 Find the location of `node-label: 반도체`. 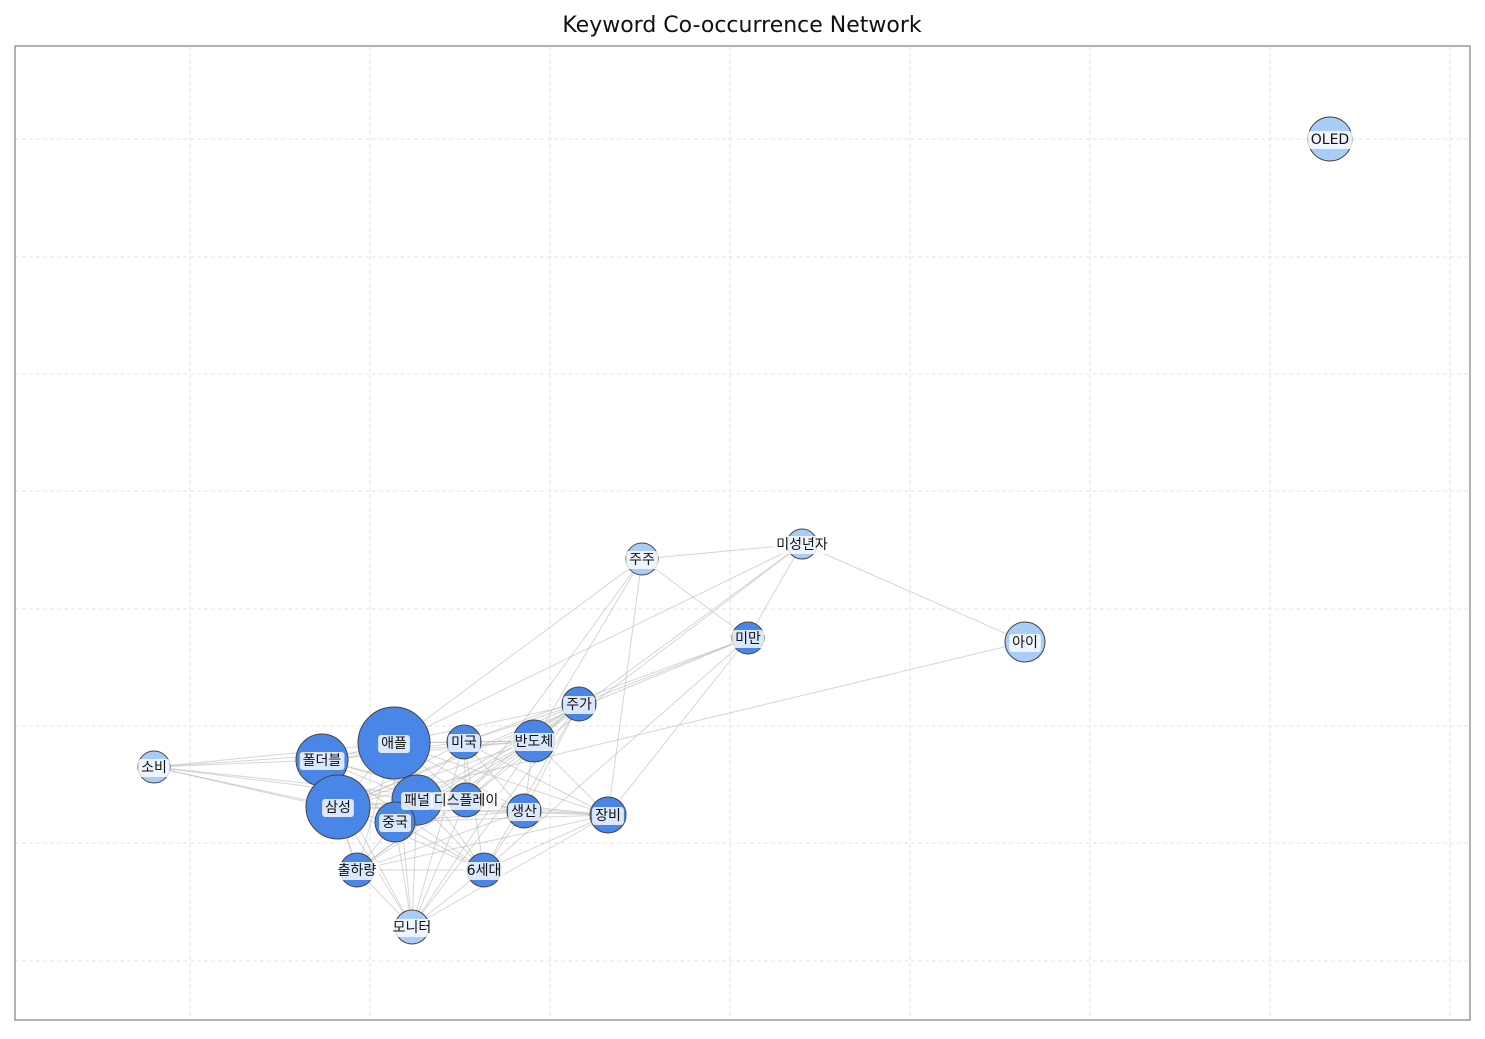

node-label: 반도체 is located at coordinates (534, 742).